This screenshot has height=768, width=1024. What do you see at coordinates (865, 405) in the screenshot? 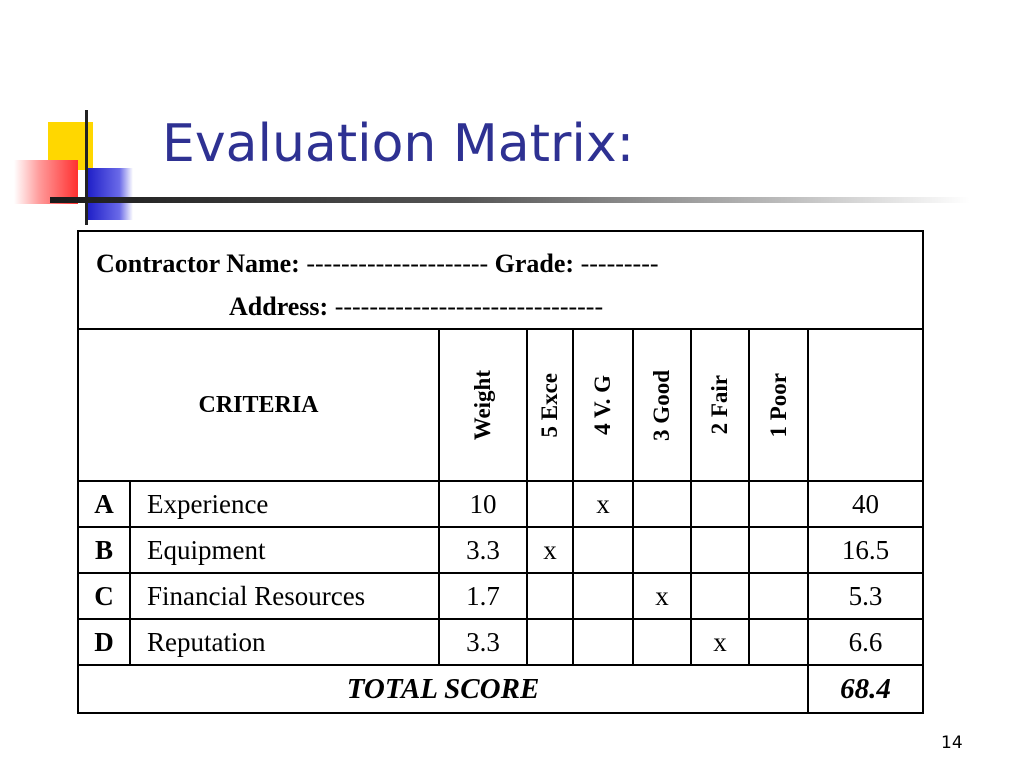
I see `score-header-cell` at bounding box center [865, 405].